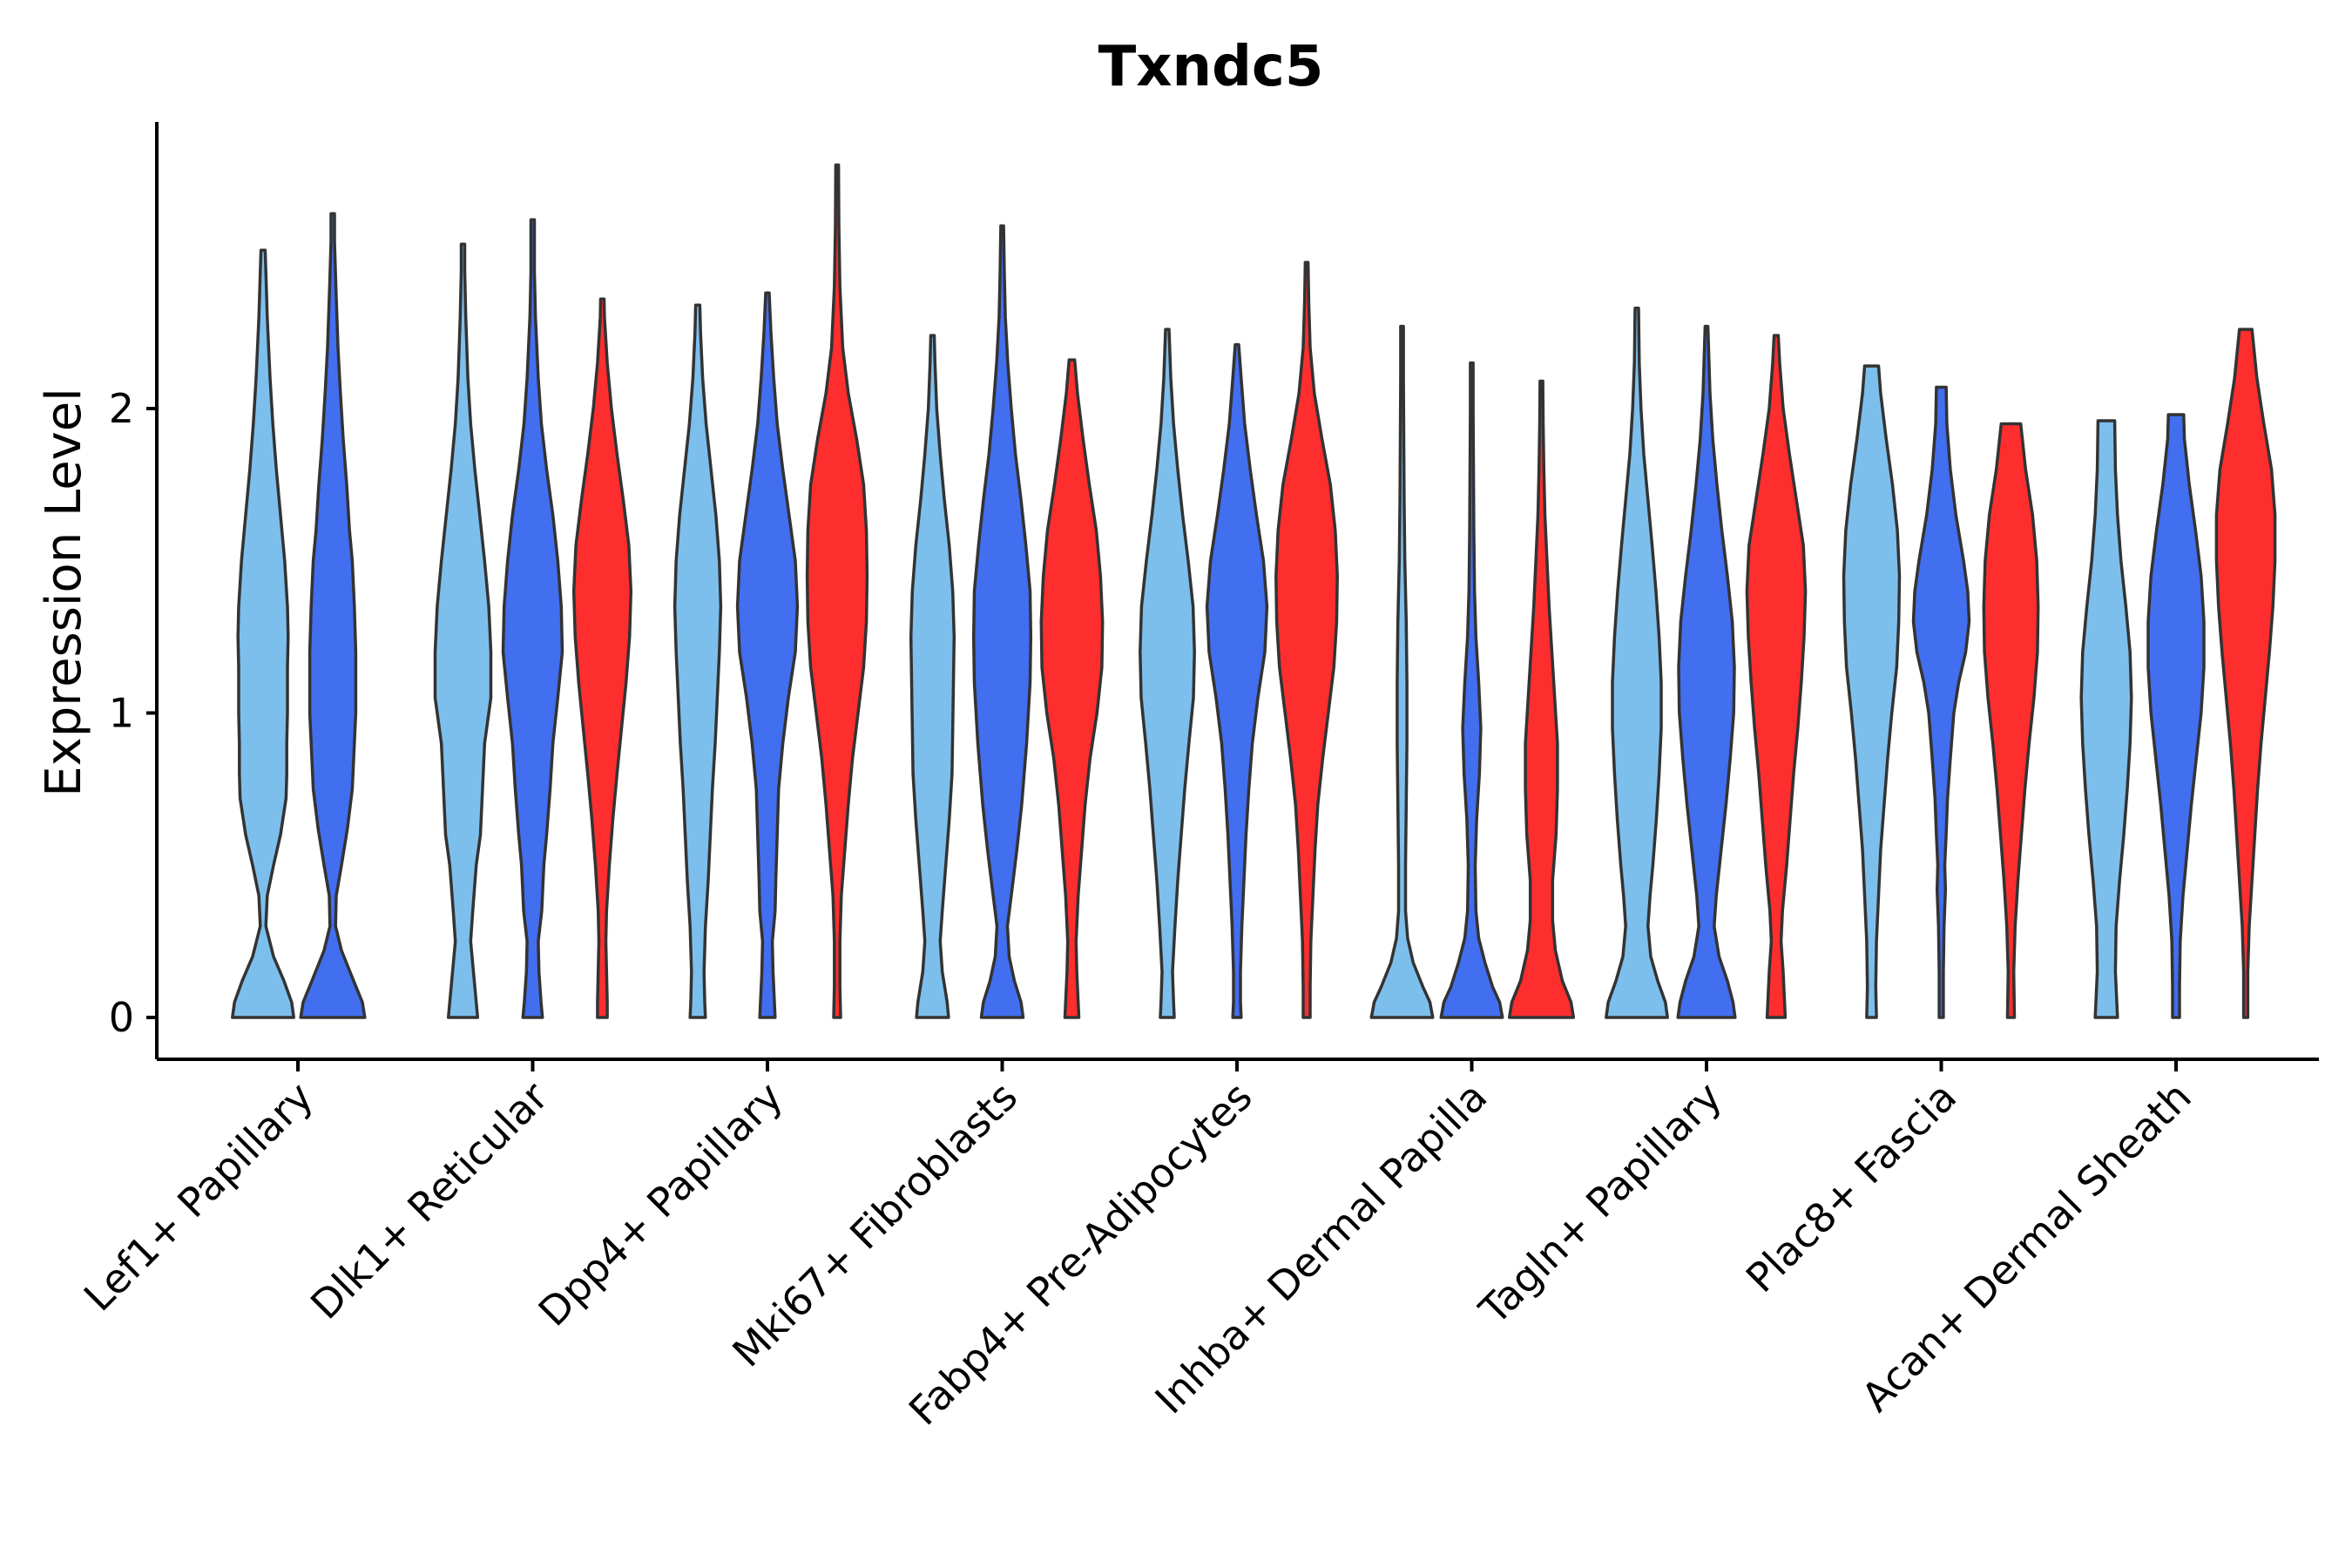 The height and width of the screenshot is (1568, 2352). I want to click on chart-title: Txndc5, so click(1211, 67).